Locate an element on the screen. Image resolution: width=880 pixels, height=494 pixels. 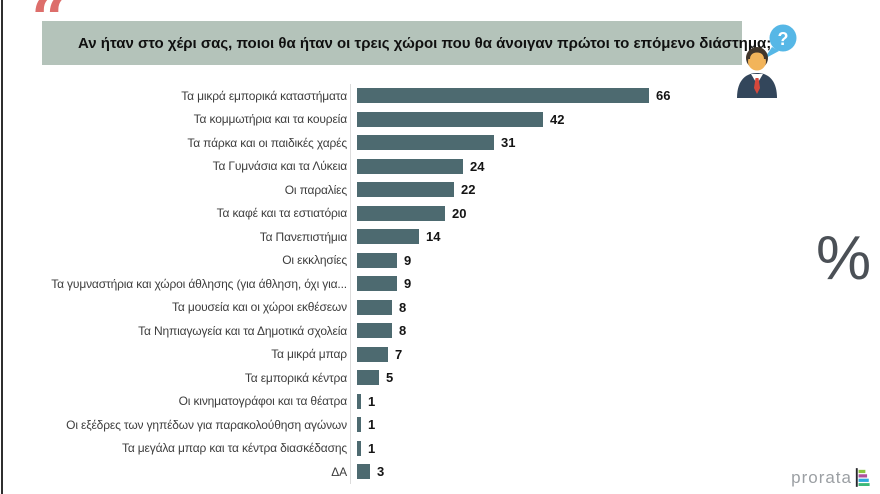
bar-track: 5 is located at coordinates (549, 378).